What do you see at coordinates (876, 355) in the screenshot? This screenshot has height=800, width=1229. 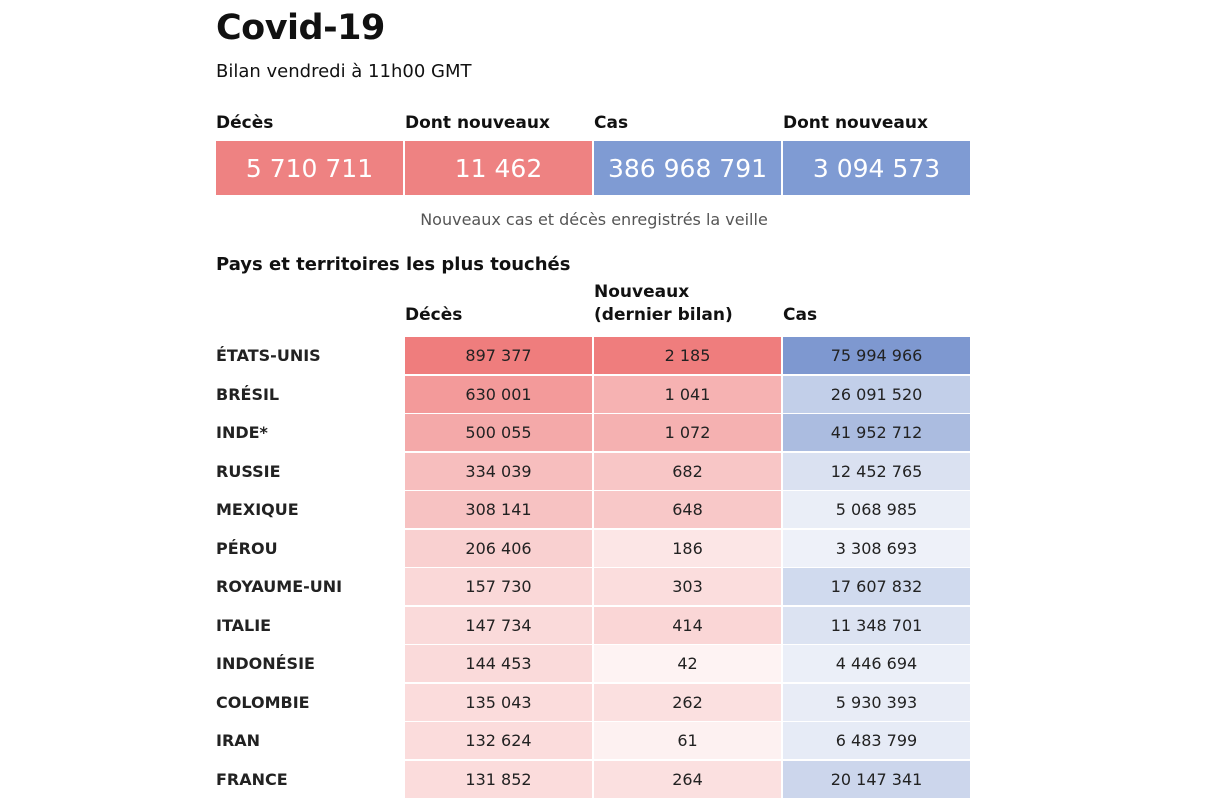 I see `cases-cell: 75 994 966` at bounding box center [876, 355].